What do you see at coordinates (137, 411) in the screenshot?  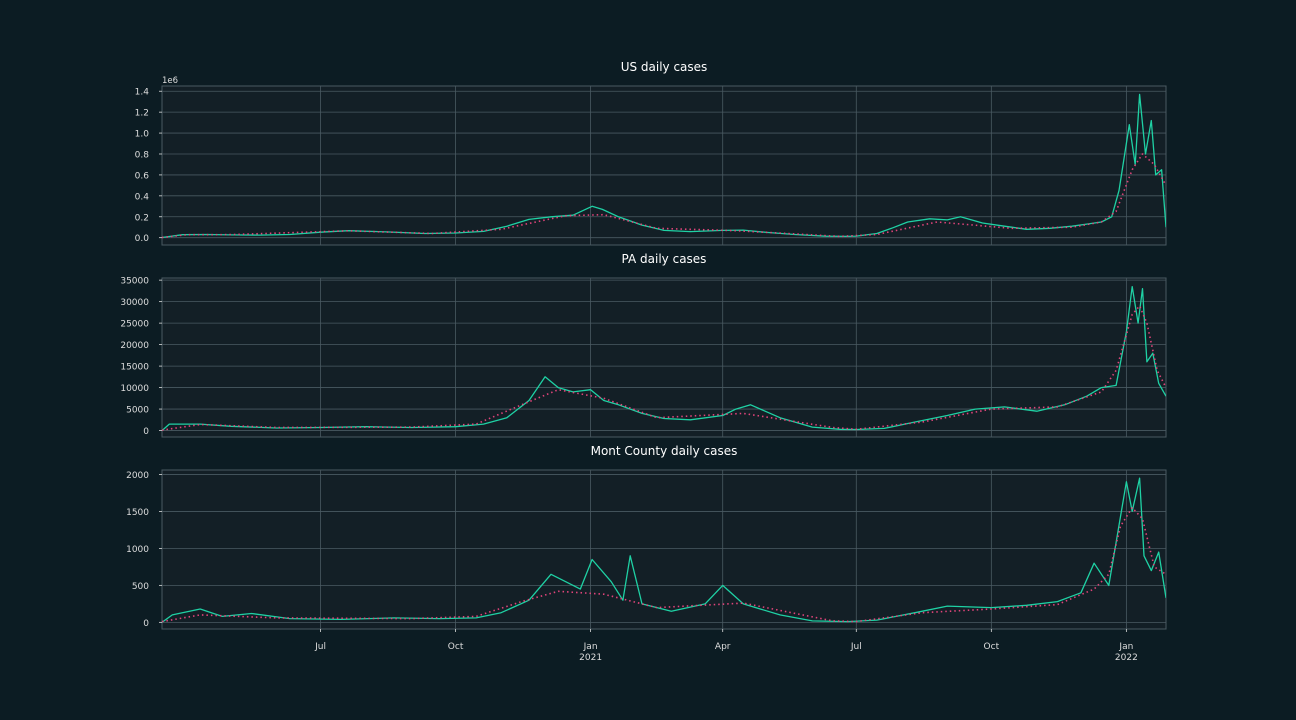 I see `y-tick-label: 5000` at bounding box center [137, 411].